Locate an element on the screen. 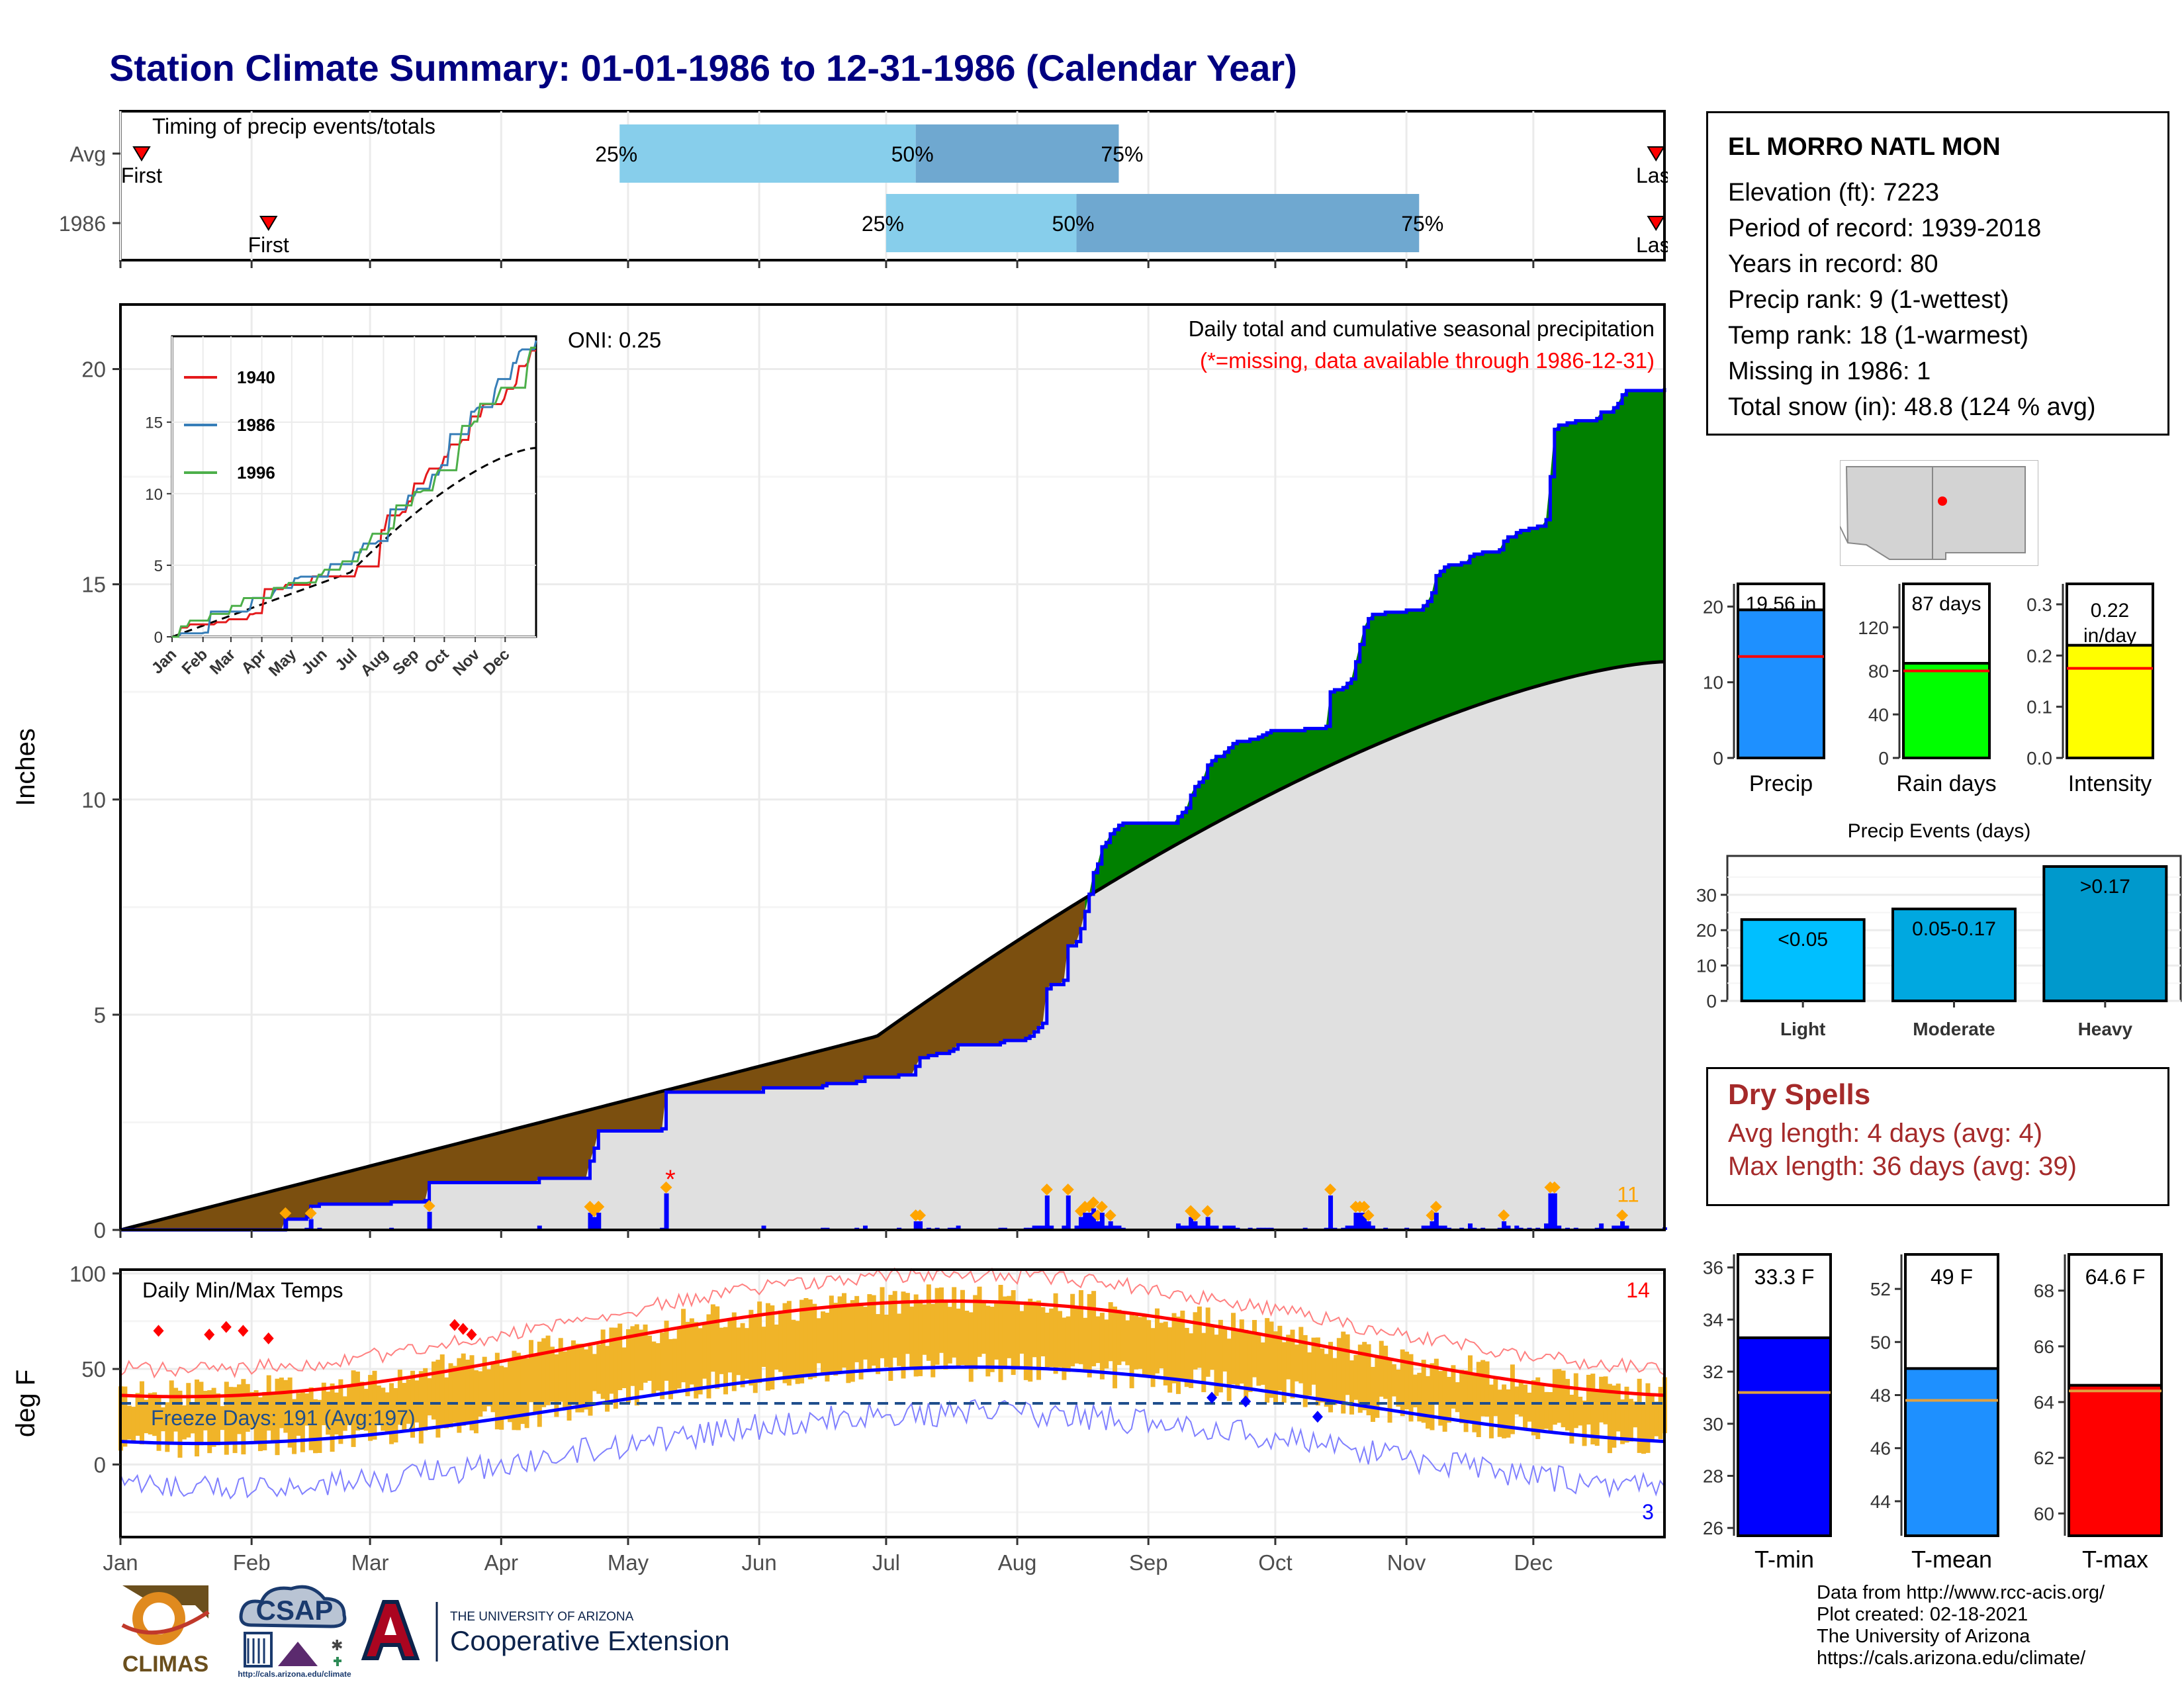  panel-y-tick-label: 60 is located at coordinates (2044, 1513).